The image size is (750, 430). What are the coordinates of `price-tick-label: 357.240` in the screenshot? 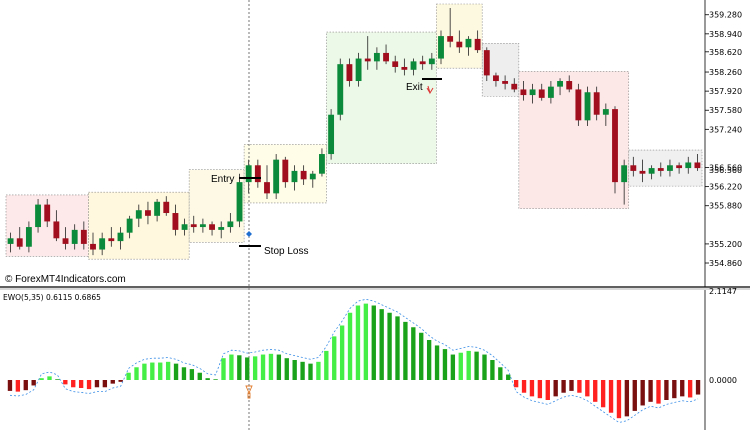 It's located at (725, 129).